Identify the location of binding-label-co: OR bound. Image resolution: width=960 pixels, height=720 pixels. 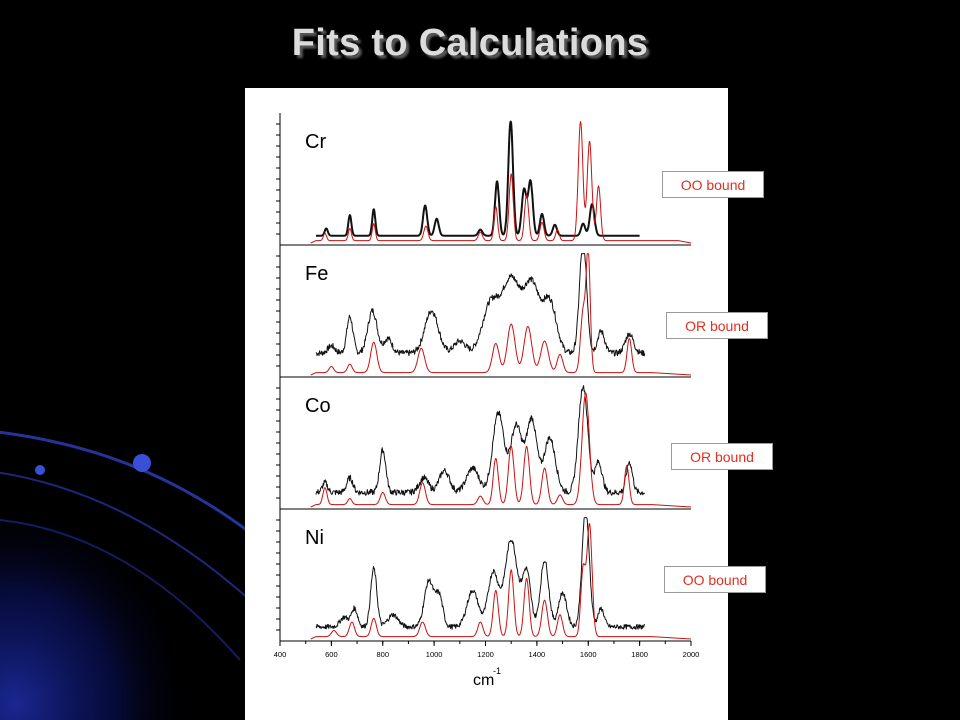
(722, 456).